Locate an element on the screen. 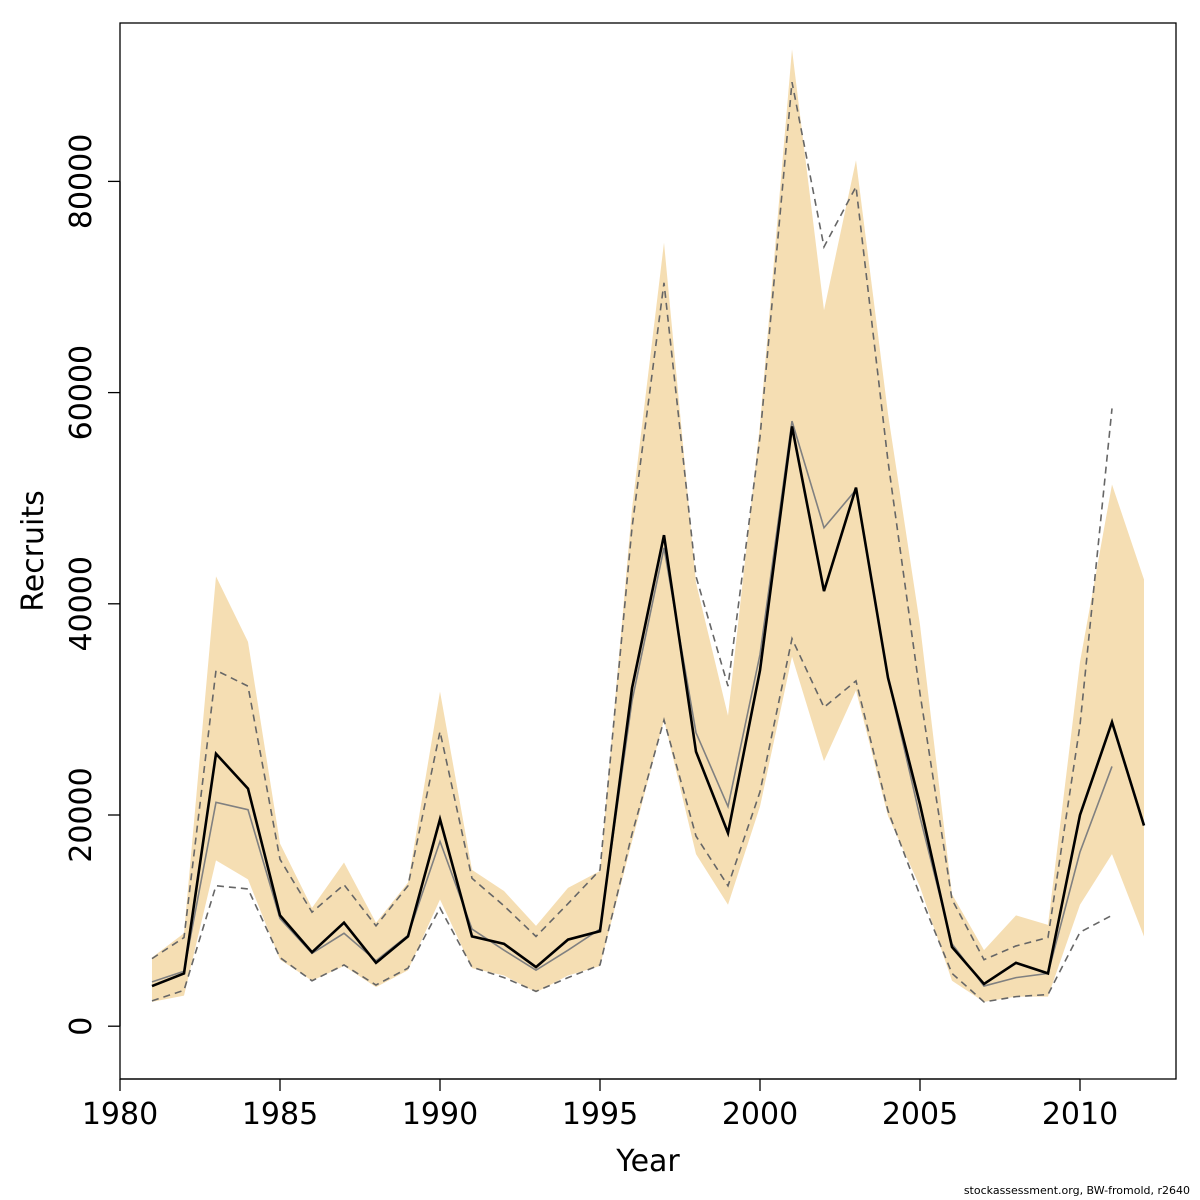 The image size is (1200, 1200). y-axis: 0 20000 40000 60000 80000 is located at coordinates (92, 585).